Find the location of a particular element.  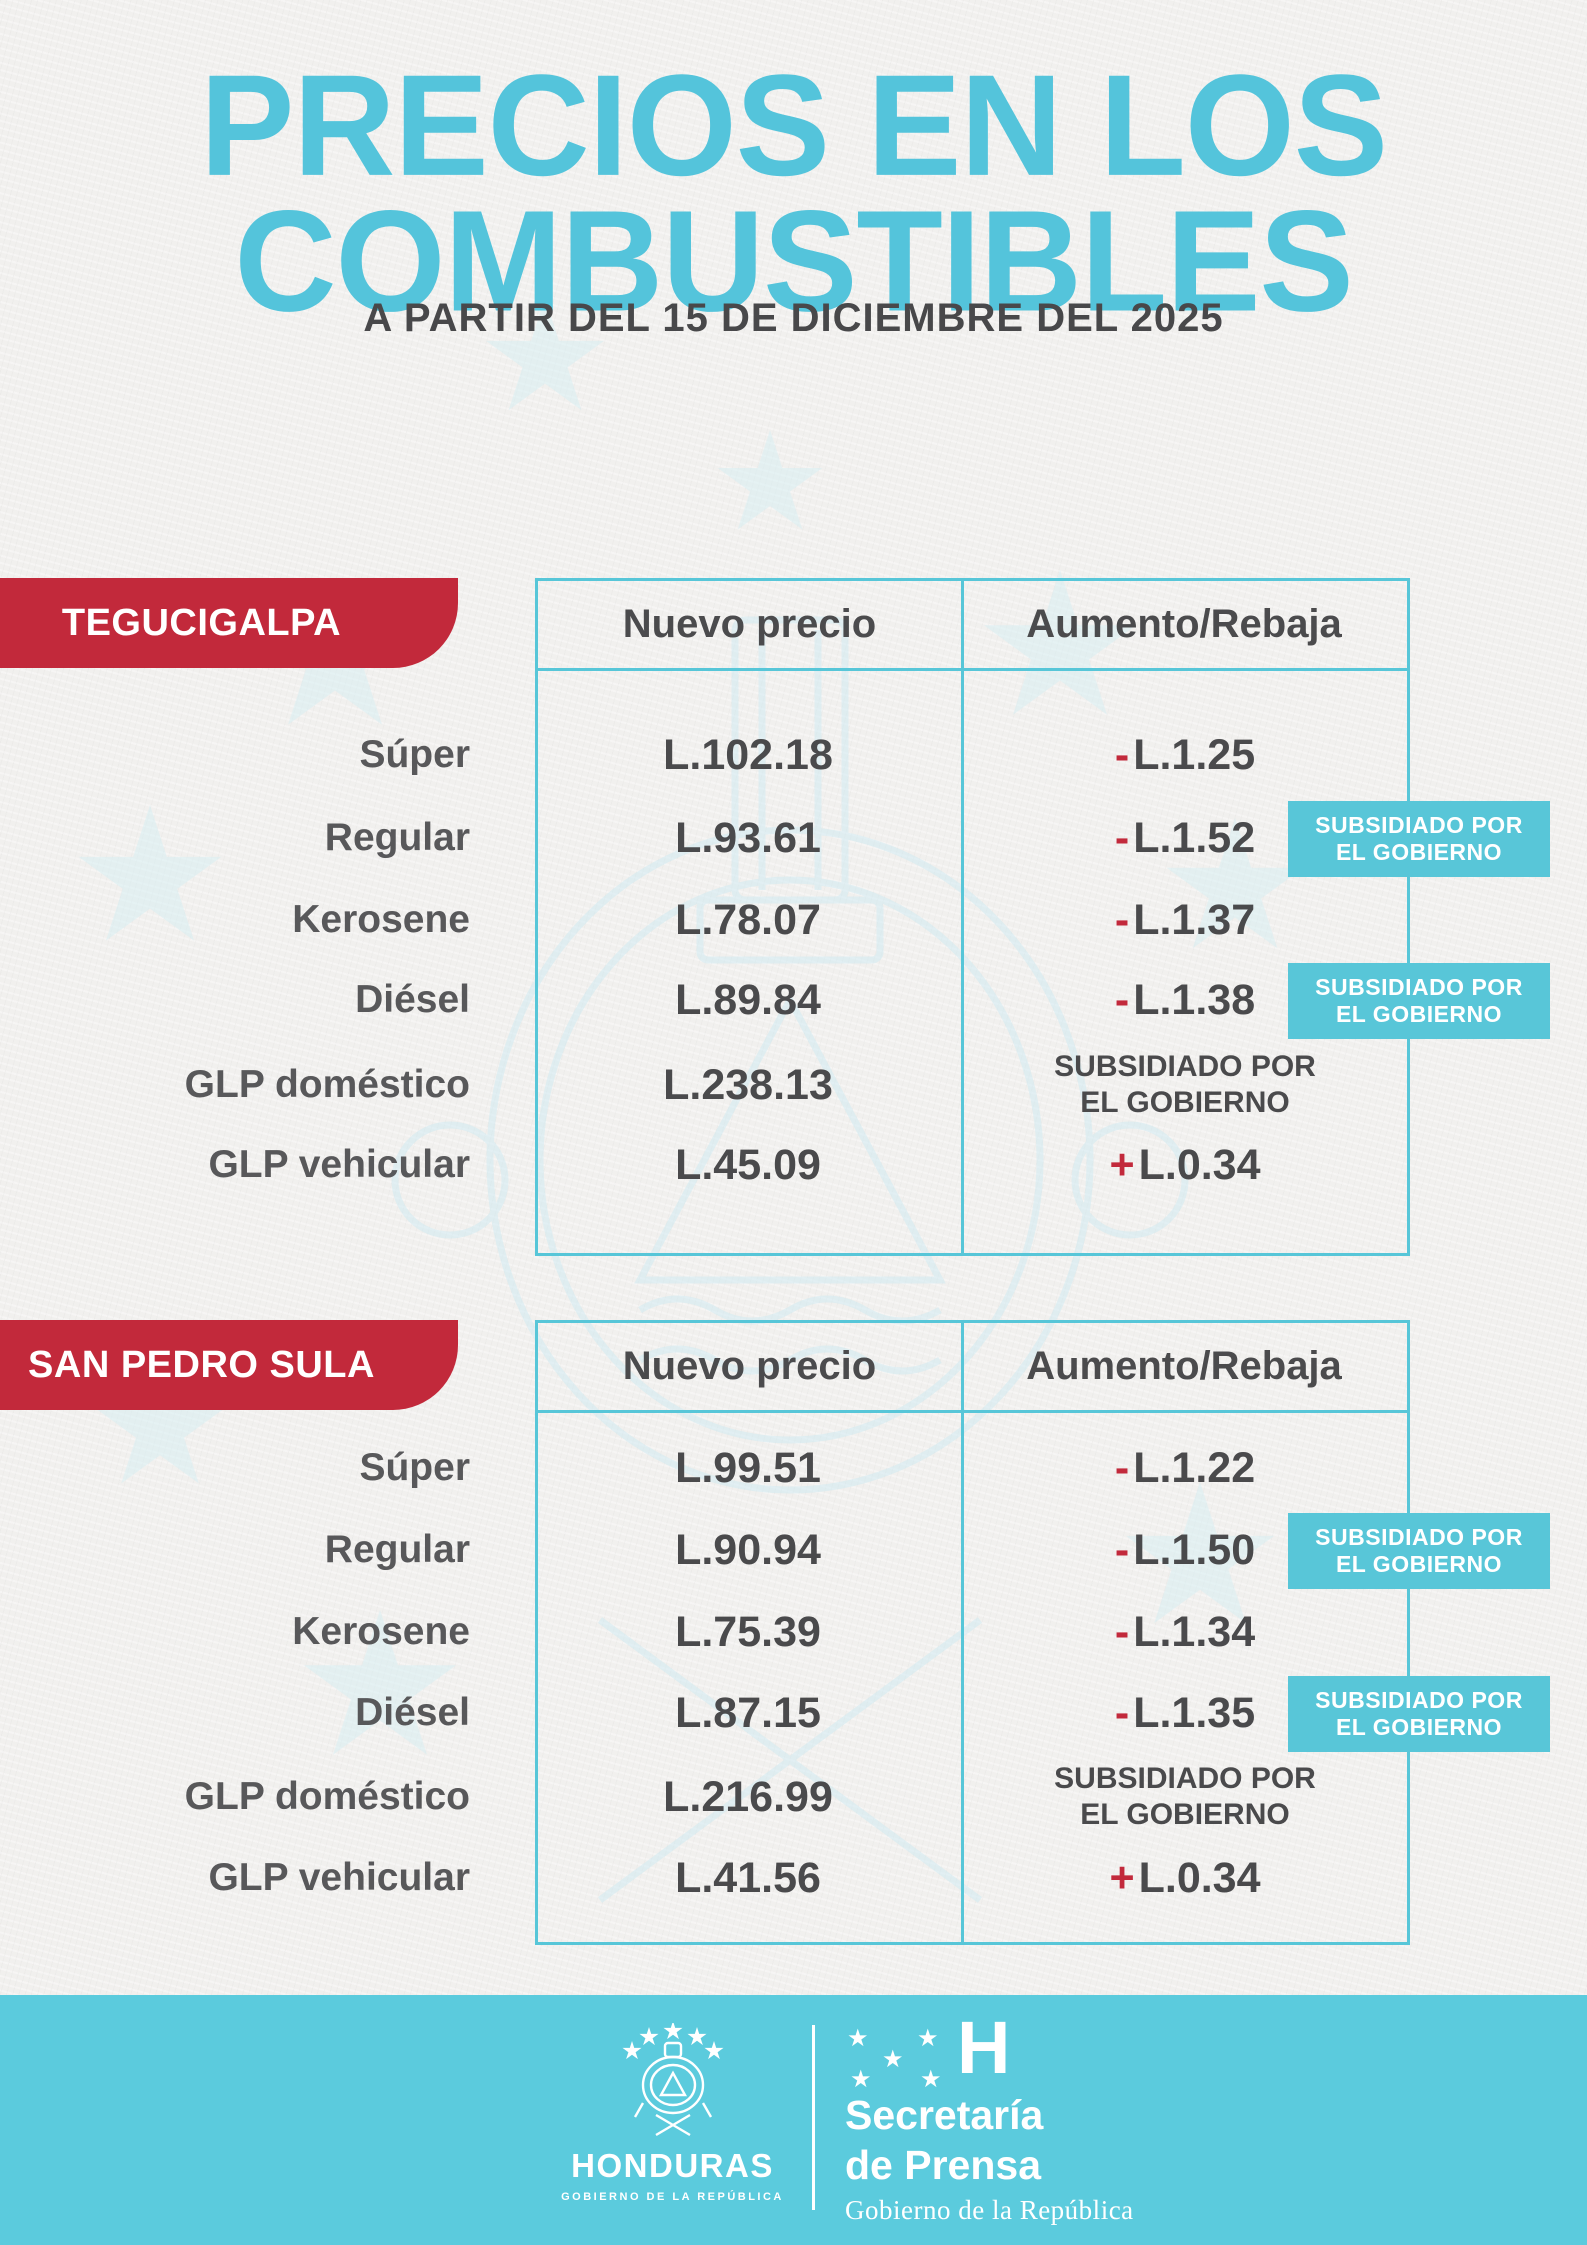

change-value: - L.1.22 is located at coordinates (1185, 1468).